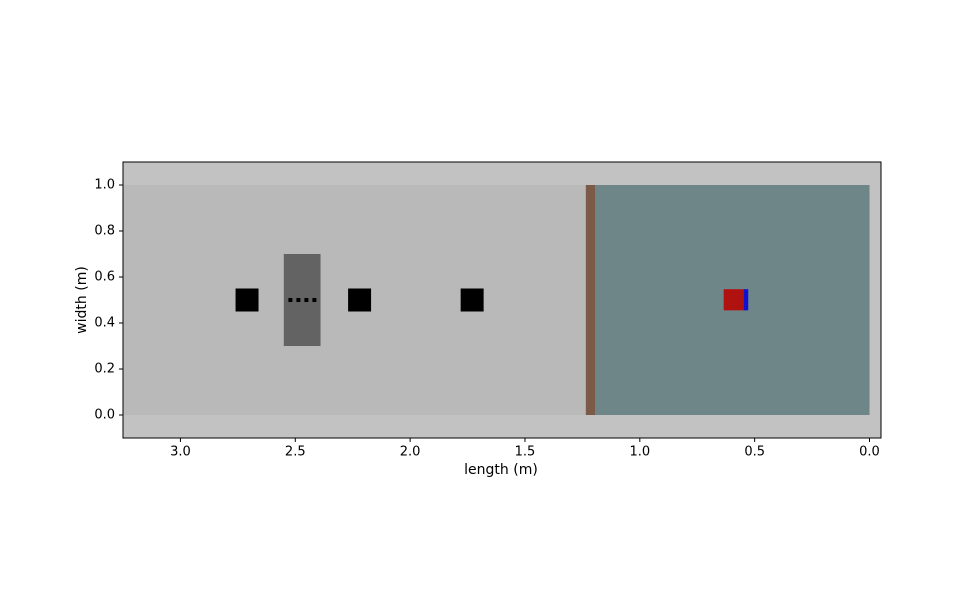  What do you see at coordinates (525, 452) in the screenshot?
I see `x-tick-label: 1.5` at bounding box center [525, 452].